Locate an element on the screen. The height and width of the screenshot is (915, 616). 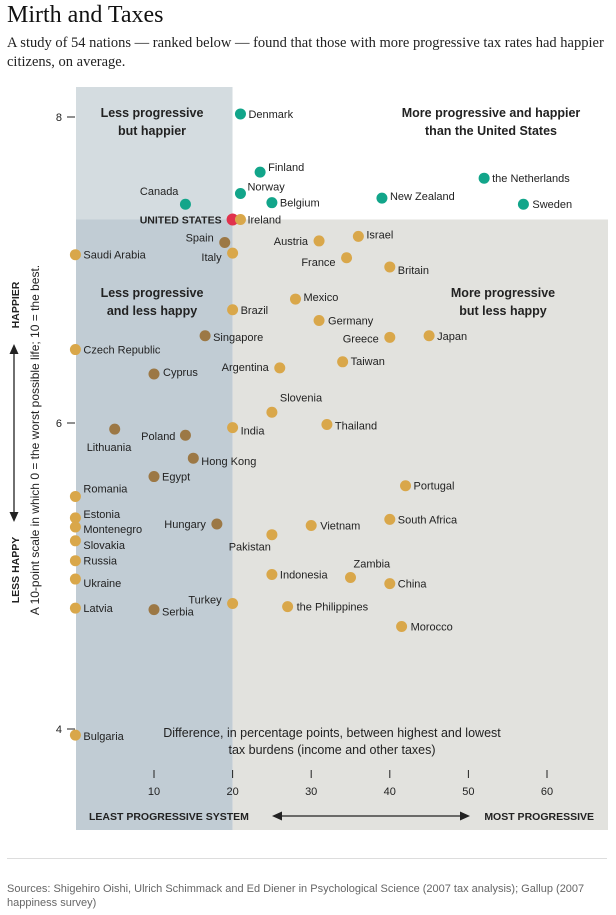
label-new-zealand: New Zealand is located at coordinates (422, 197).